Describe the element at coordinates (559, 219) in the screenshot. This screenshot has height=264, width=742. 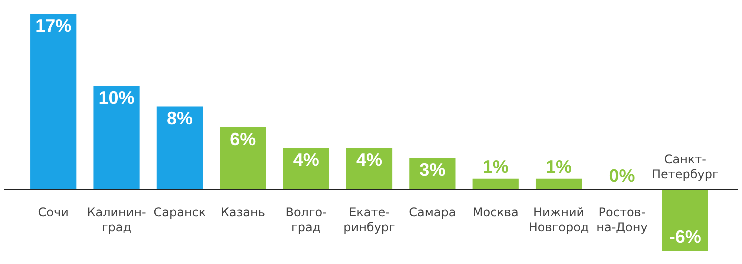
I see `x-tick-label: Нижний Новгород` at that location.